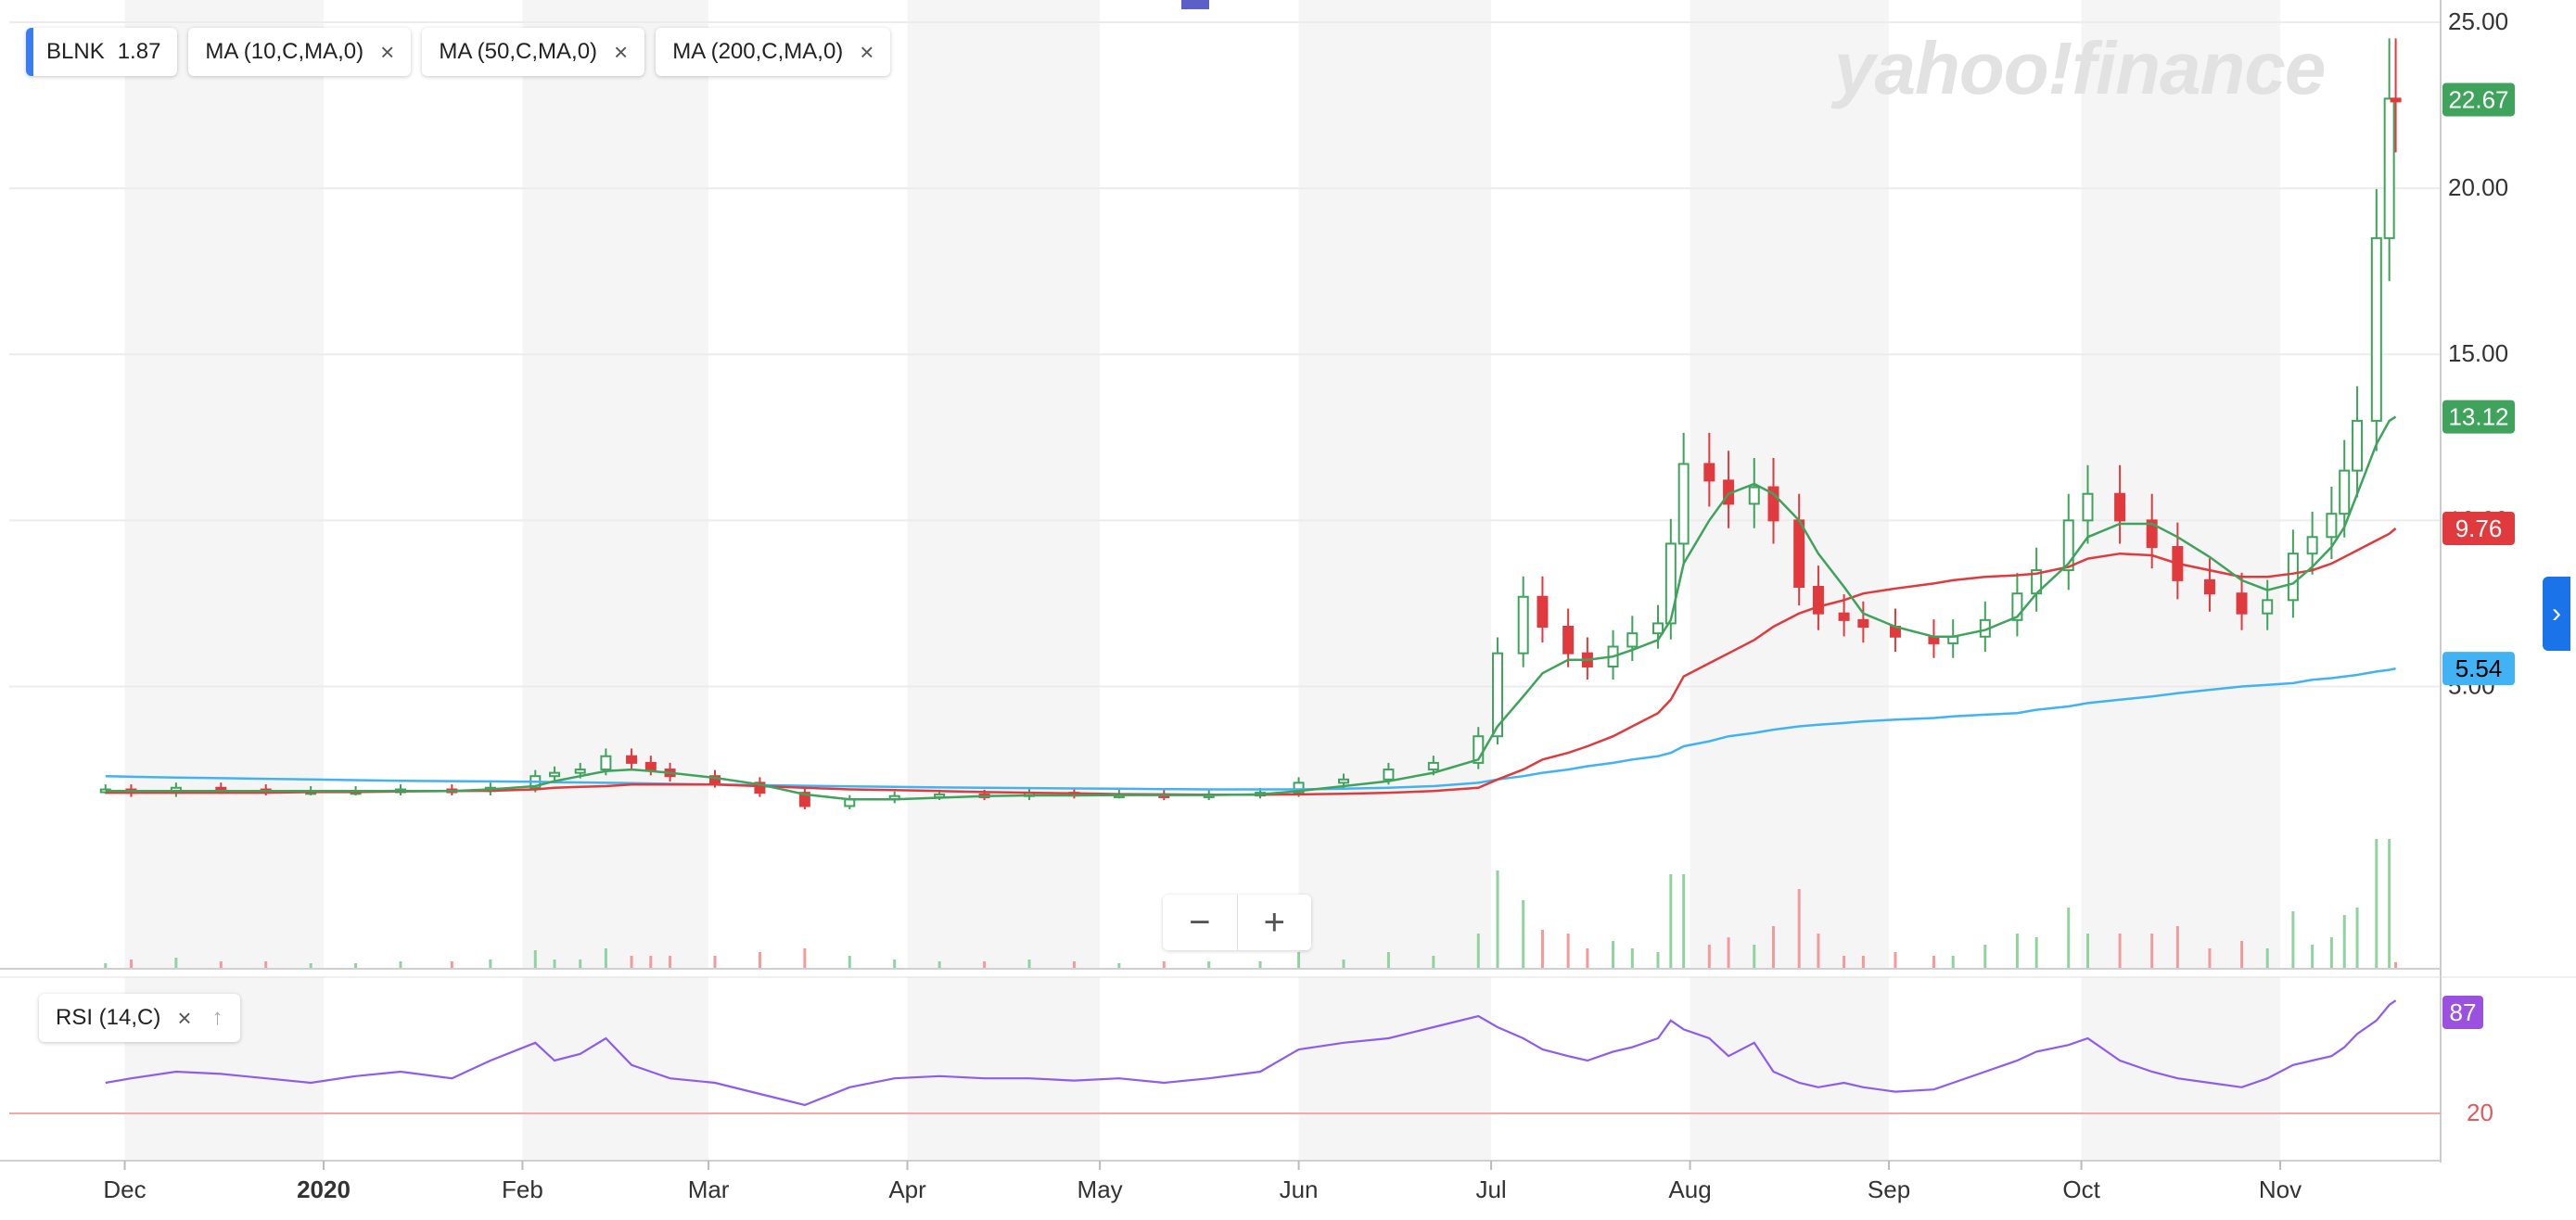  I want to click on x-tick-label: Nov, so click(2280, 1189).